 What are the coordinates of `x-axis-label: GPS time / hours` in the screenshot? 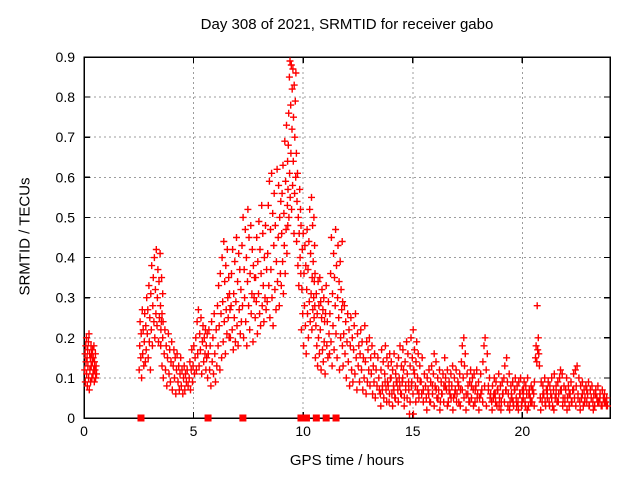 It's located at (347, 460).